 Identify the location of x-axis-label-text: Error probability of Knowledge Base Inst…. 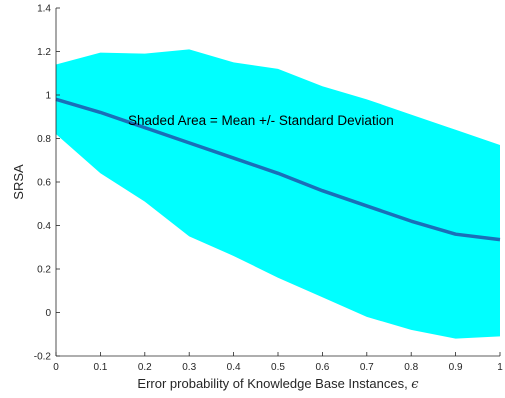
(274, 383).